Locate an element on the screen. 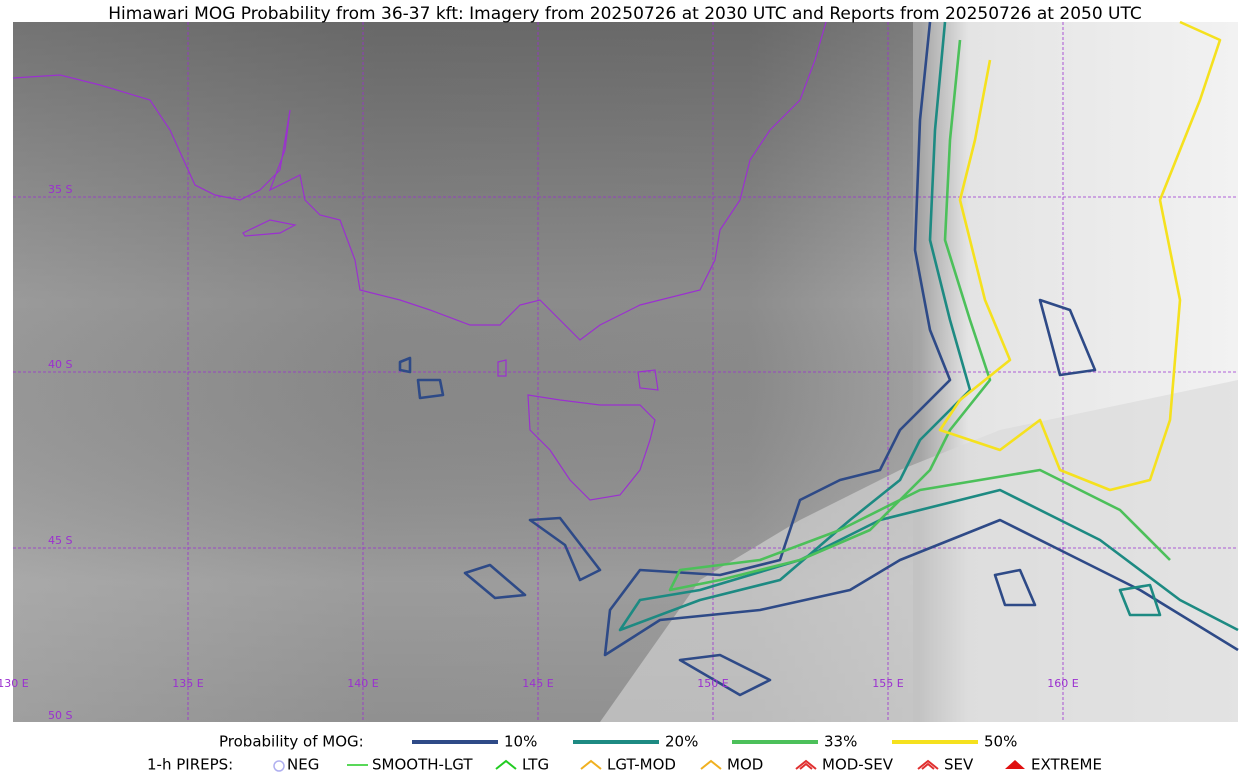  legend-label: LTG is located at coordinates (535, 765).